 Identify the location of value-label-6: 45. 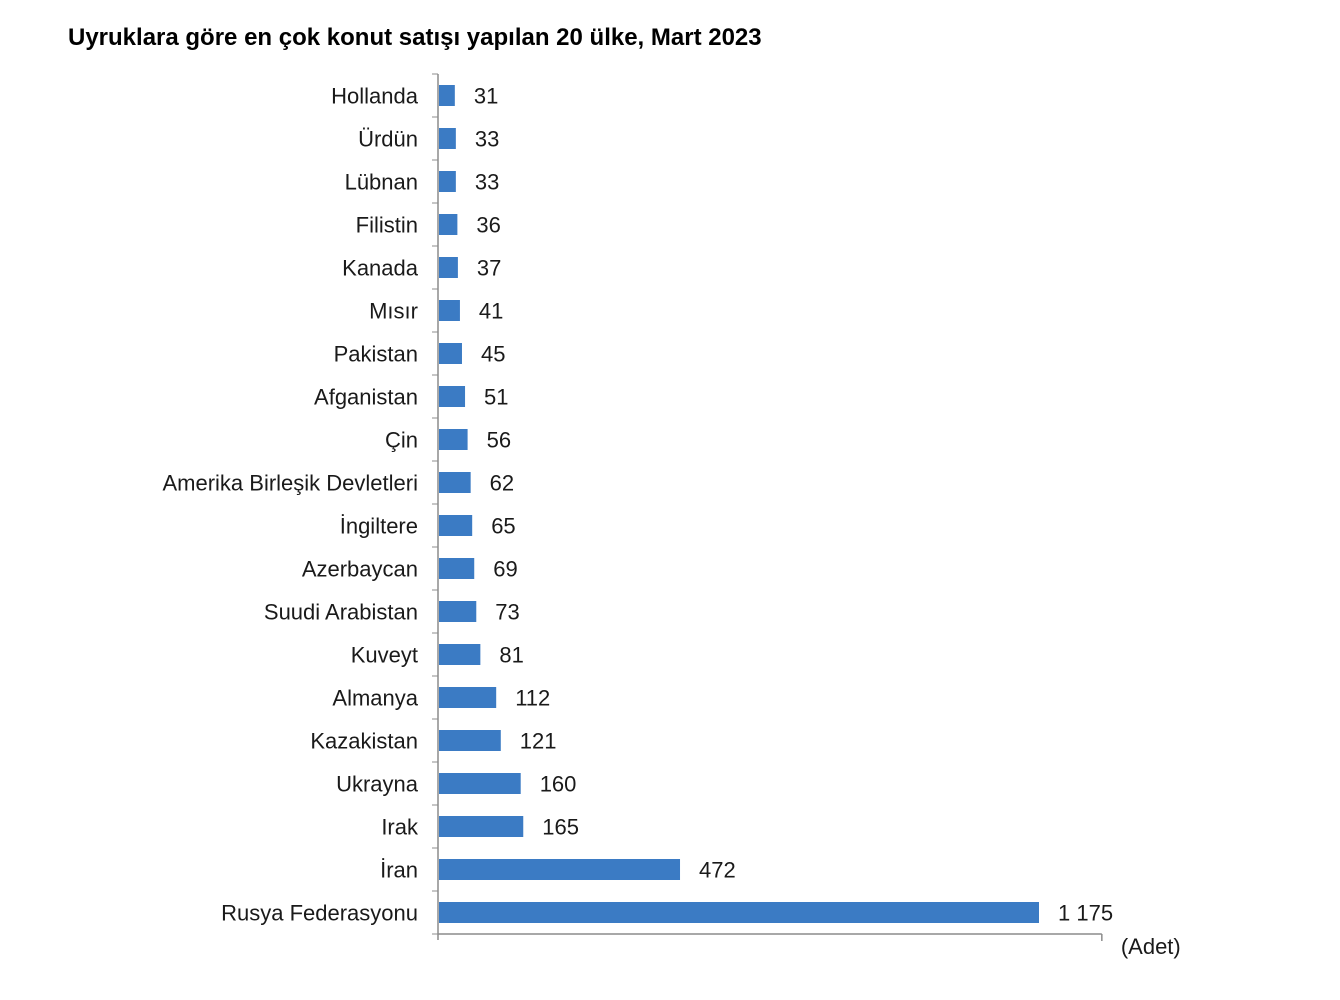
(493, 354).